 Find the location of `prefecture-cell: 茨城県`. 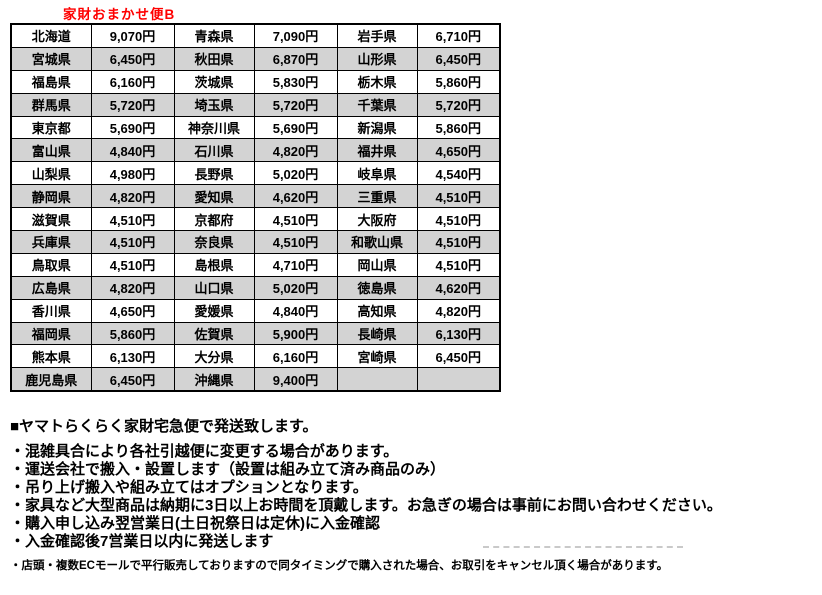

prefecture-cell: 茨城県 is located at coordinates (214, 81).